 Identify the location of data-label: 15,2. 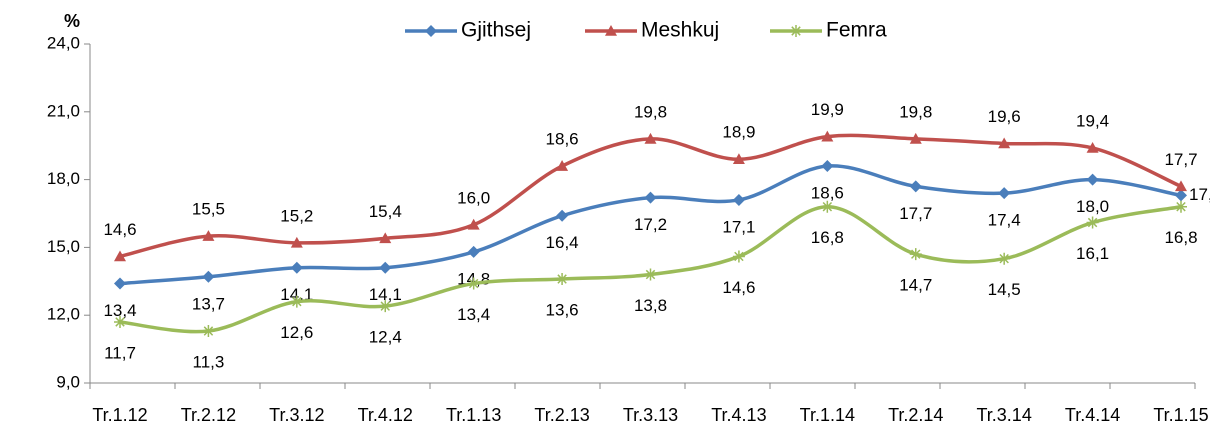
(296, 215).